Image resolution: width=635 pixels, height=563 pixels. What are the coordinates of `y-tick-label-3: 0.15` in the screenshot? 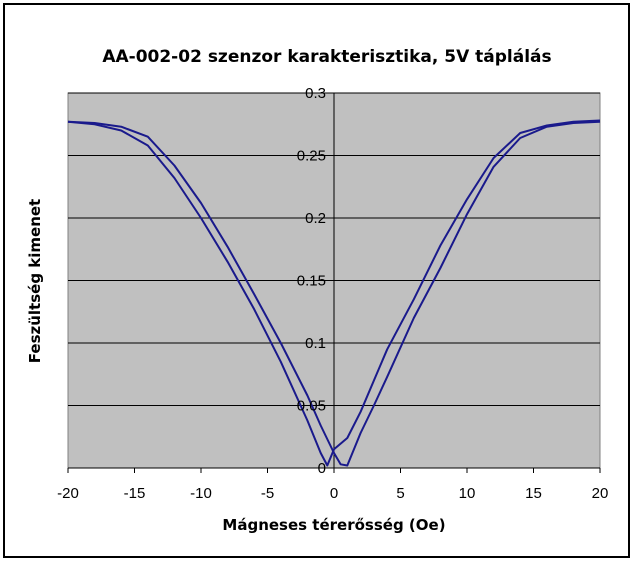 It's located at (311, 281).